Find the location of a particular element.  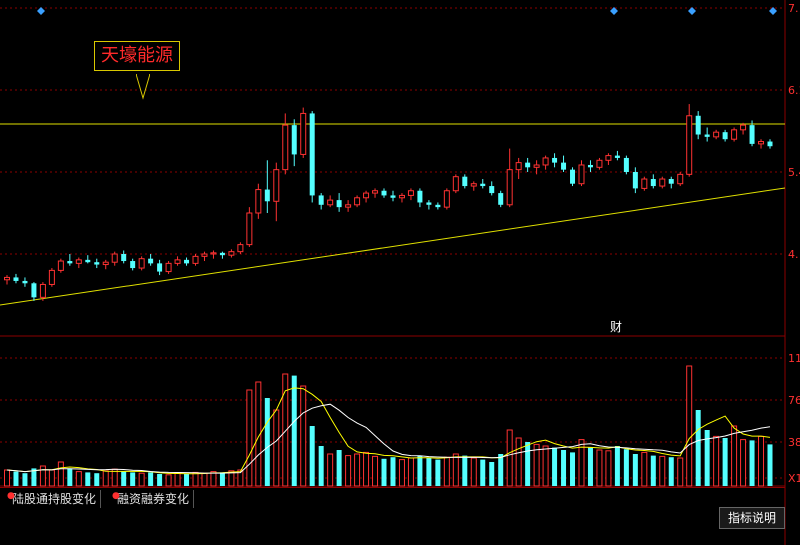

price-tick-label: 5.4 is located at coordinates (794, 172).